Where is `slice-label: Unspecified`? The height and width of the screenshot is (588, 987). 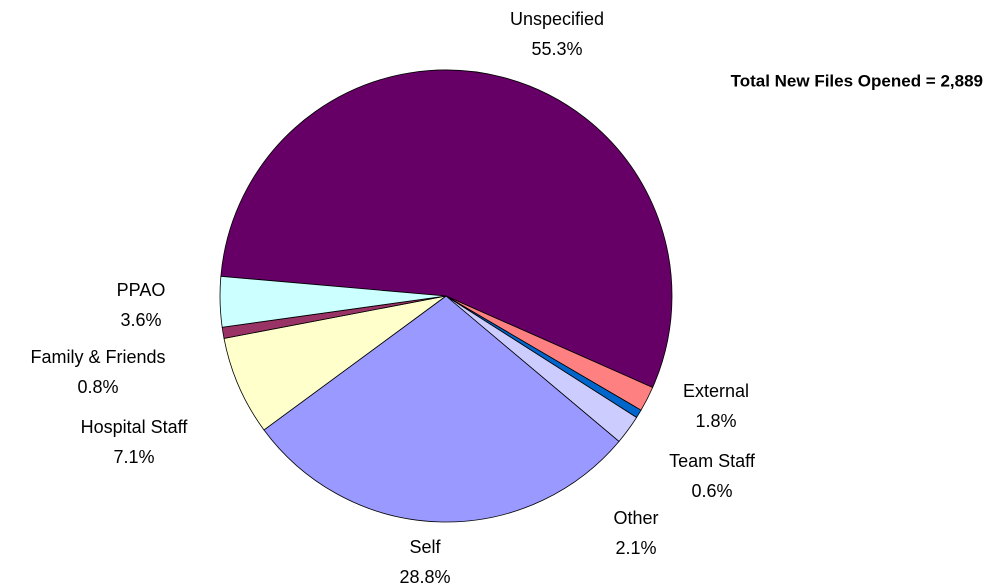
slice-label: Unspecified is located at coordinates (557, 19).